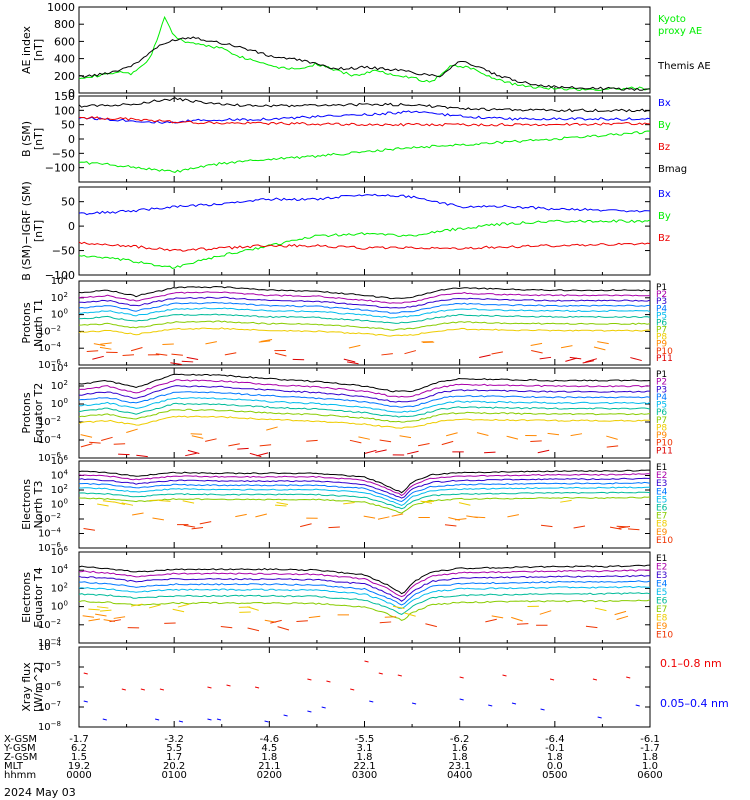 The image size is (750, 800). What do you see at coordinates (364, 64) in the screenshot?
I see `series-line-themis-ae` at bounding box center [364, 64].